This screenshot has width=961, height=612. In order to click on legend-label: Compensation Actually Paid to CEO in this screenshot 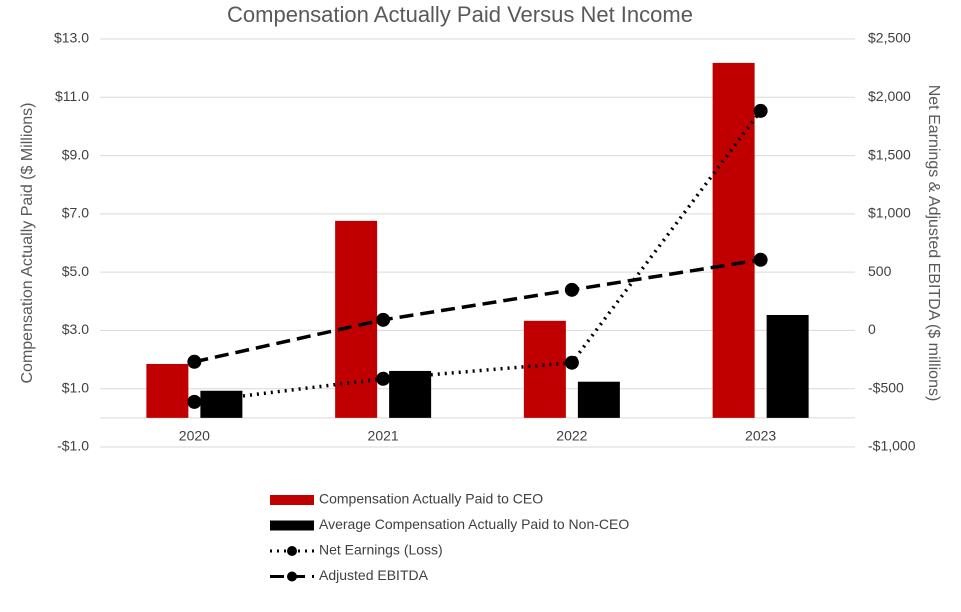, I will do `click(431, 499)`.